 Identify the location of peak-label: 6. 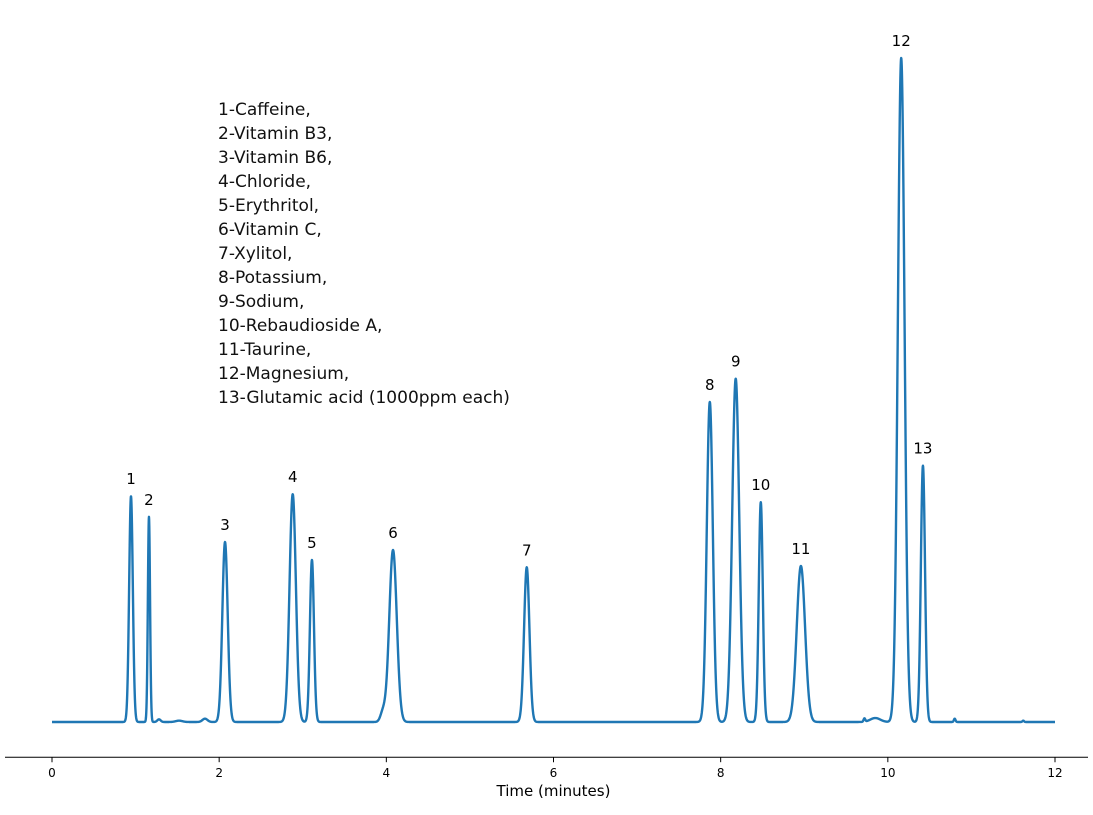
(393, 533).